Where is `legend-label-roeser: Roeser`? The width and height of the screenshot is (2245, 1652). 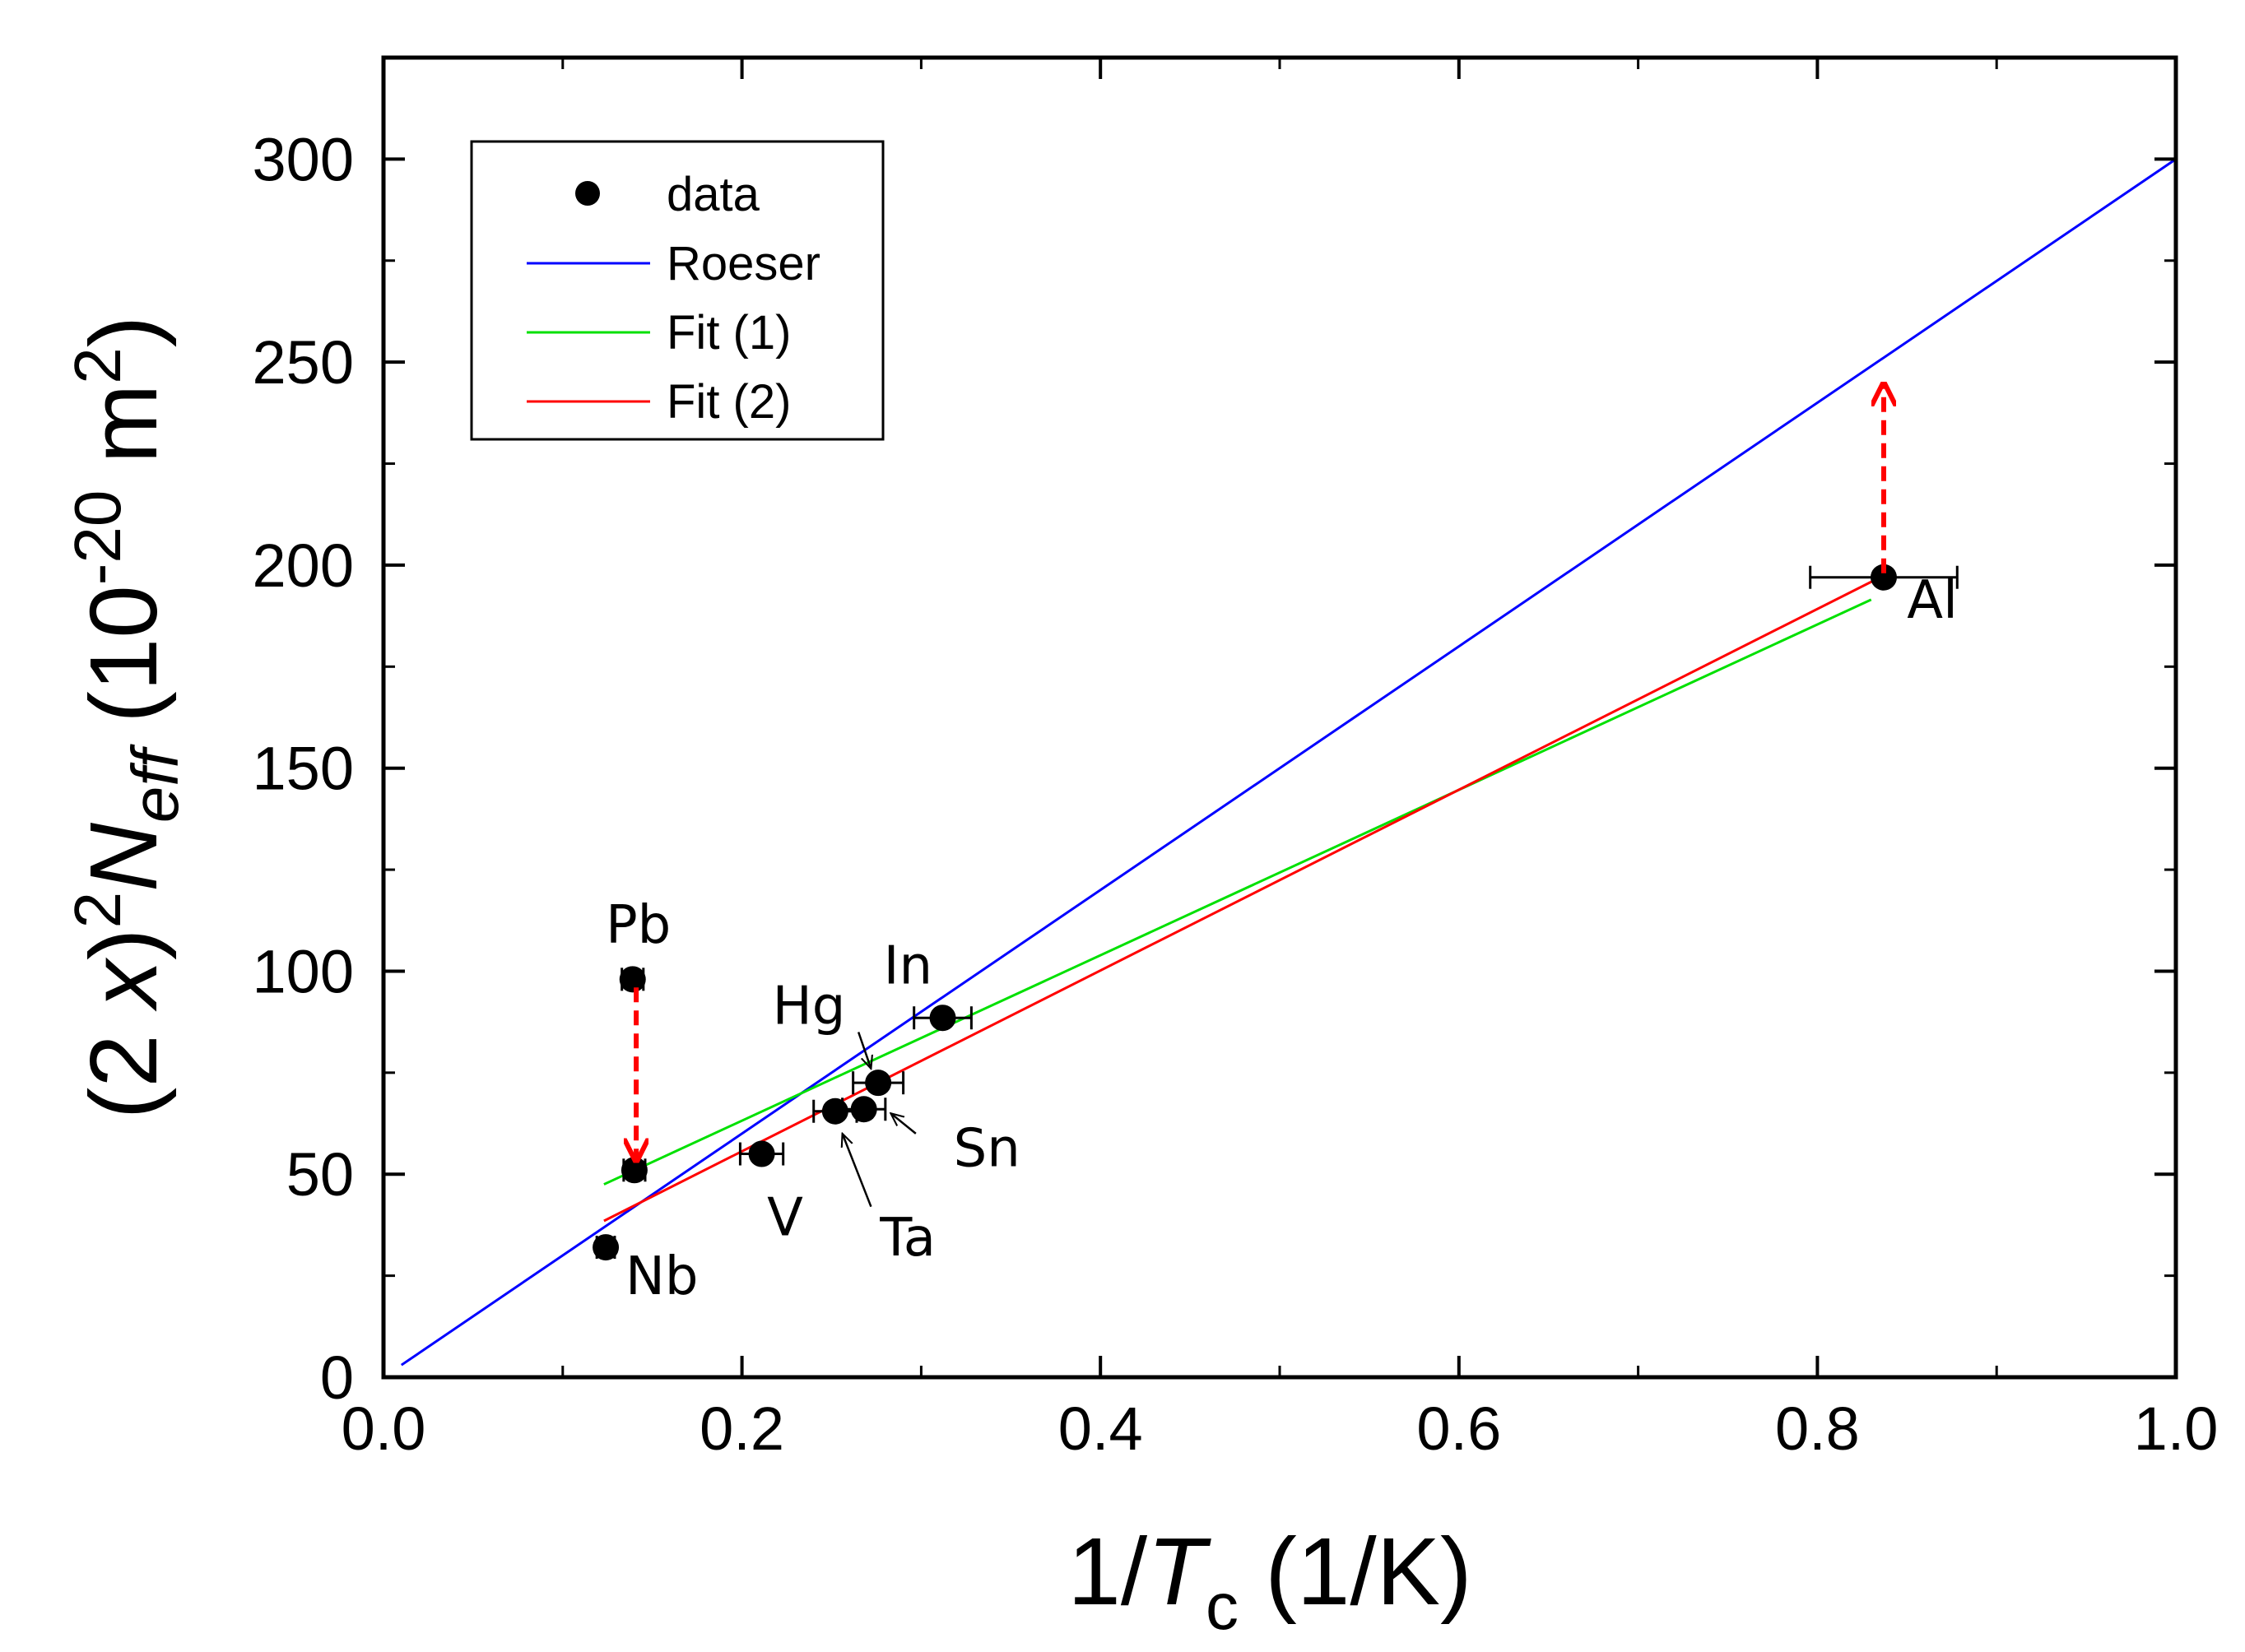
legend-label-roeser: Roeser is located at coordinates (744, 263).